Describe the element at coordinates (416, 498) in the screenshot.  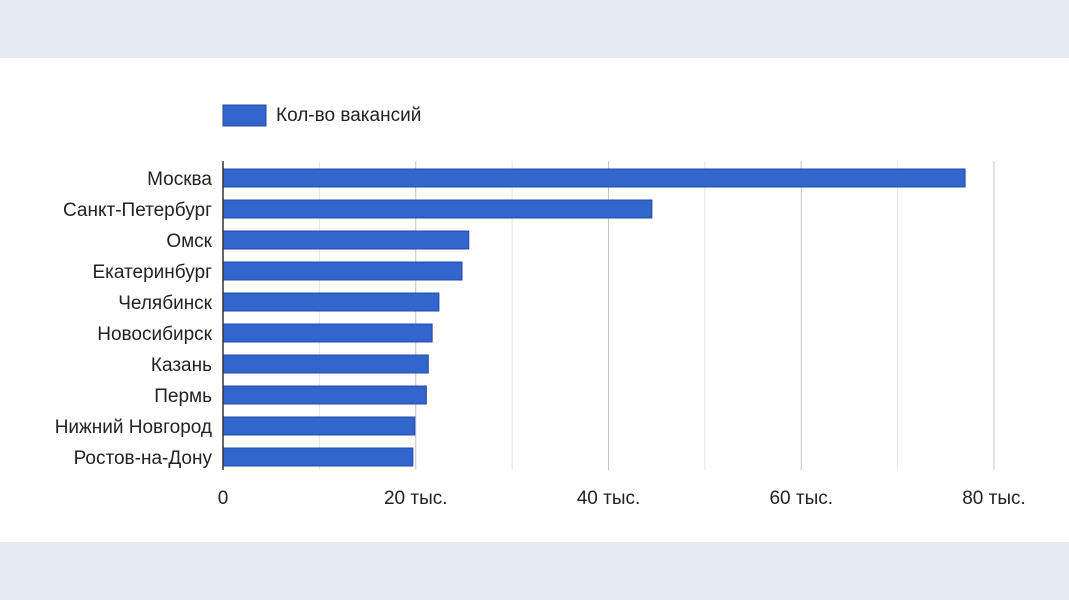
I see `x-tick-label: 20 тыс.` at that location.